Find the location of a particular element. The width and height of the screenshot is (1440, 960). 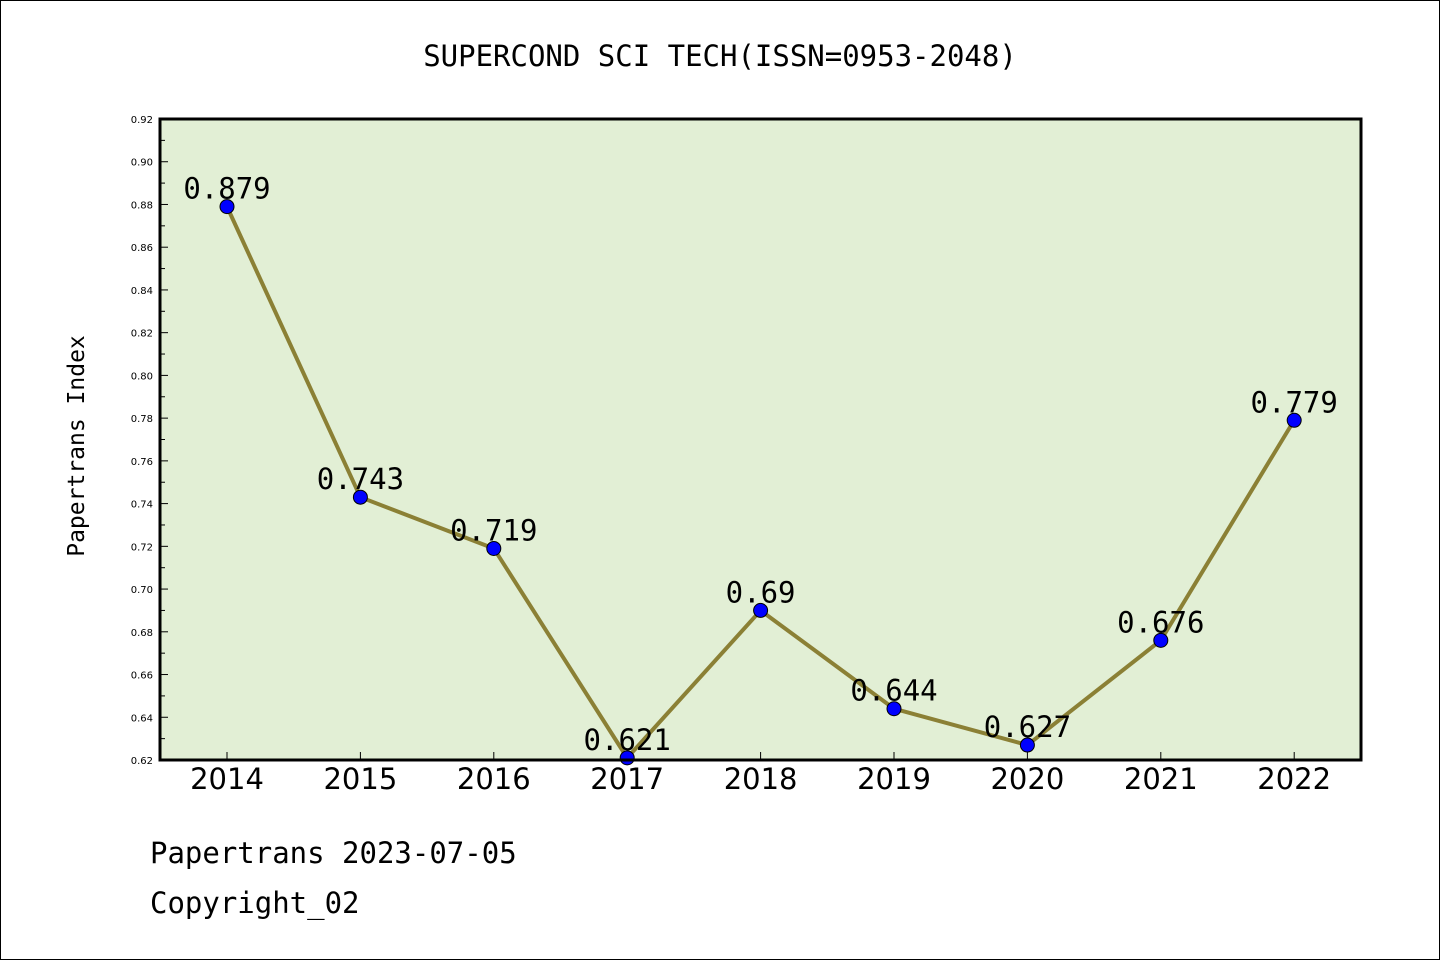

y-tick-label: 0.82 is located at coordinates (142, 334).